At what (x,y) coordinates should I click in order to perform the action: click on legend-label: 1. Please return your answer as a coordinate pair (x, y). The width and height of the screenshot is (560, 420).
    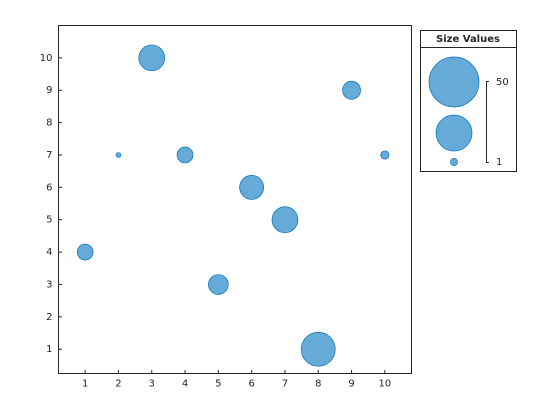
    Looking at the image, I should click on (499, 162).